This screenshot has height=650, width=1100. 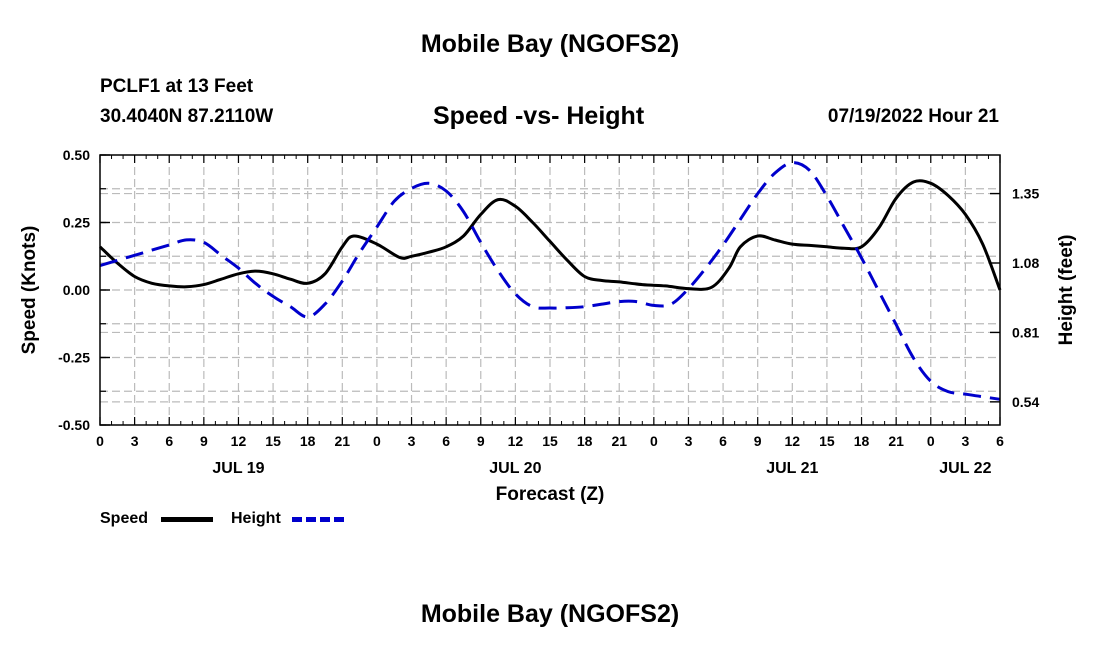 What do you see at coordinates (238, 468) in the screenshot?
I see `day-label: JUL 19` at bounding box center [238, 468].